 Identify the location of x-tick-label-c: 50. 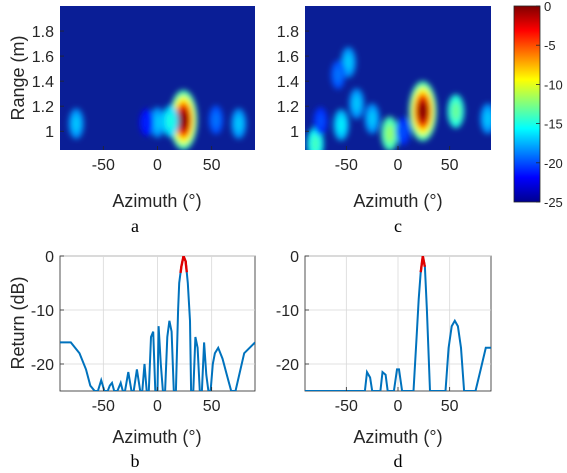
(450, 165).